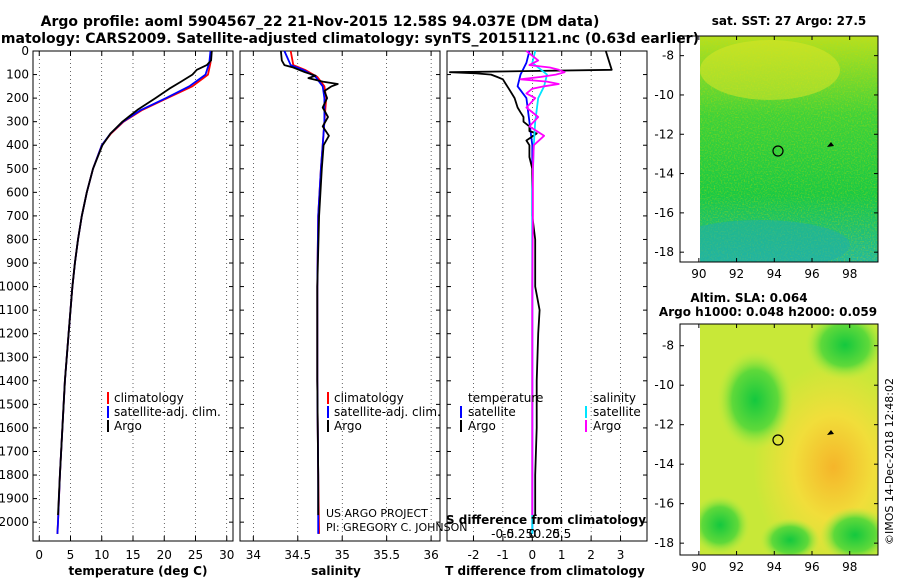 This screenshot has width=900, height=580. What do you see at coordinates (336, 571) in the screenshot?
I see `salinity-axis-label: salinity` at bounding box center [336, 571].